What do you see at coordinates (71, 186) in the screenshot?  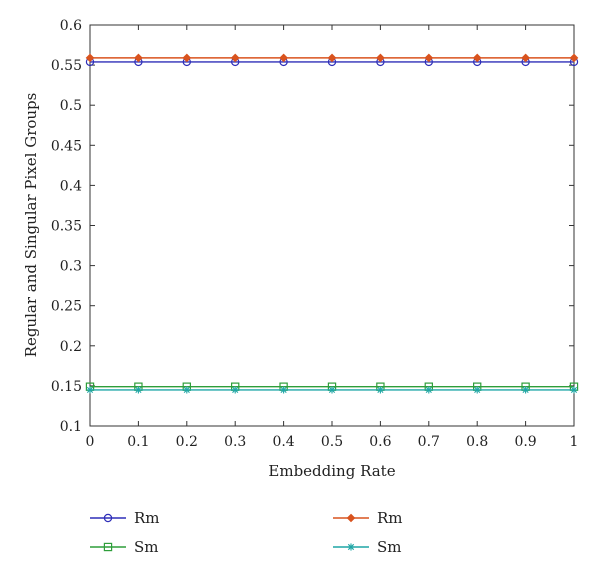 I see `y-tick-label: 0.4` at bounding box center [71, 186].